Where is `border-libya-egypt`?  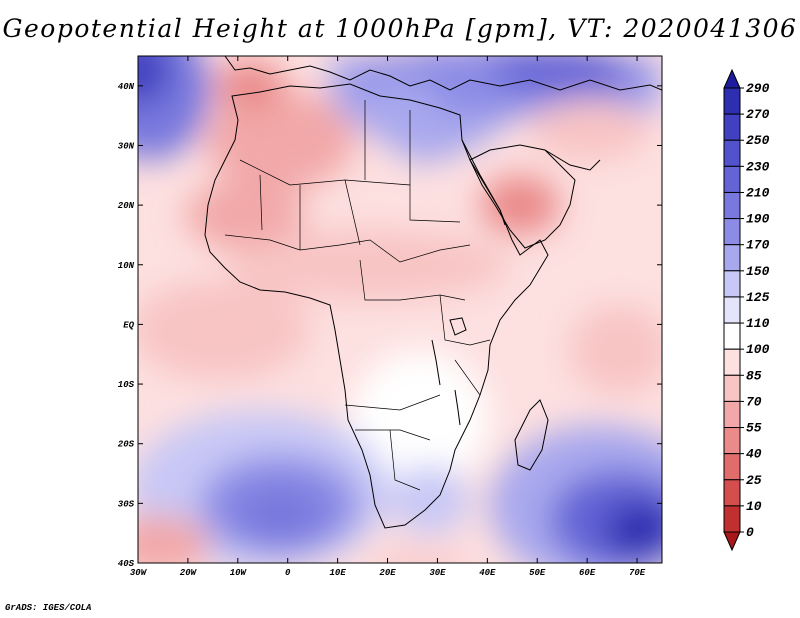 border-libya-egypt is located at coordinates (387, 142).